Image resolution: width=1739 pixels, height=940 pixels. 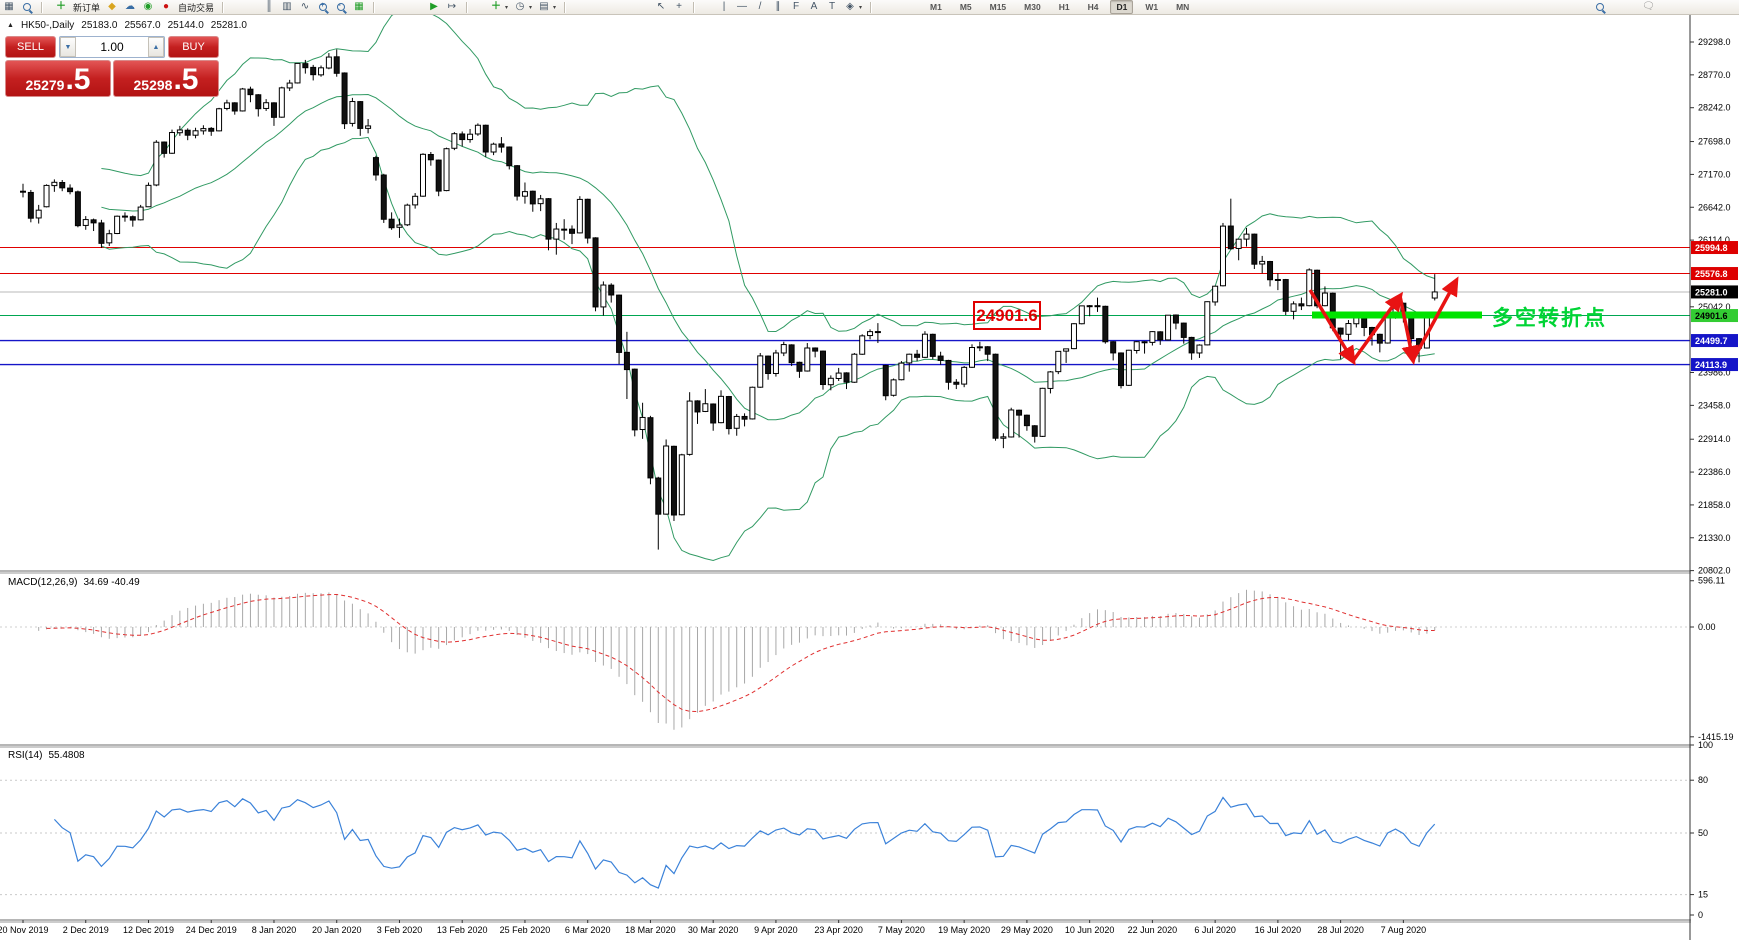 What do you see at coordinates (531, 7) in the screenshot?
I see `periods-dropdown-arrow: ▾` at bounding box center [531, 7].